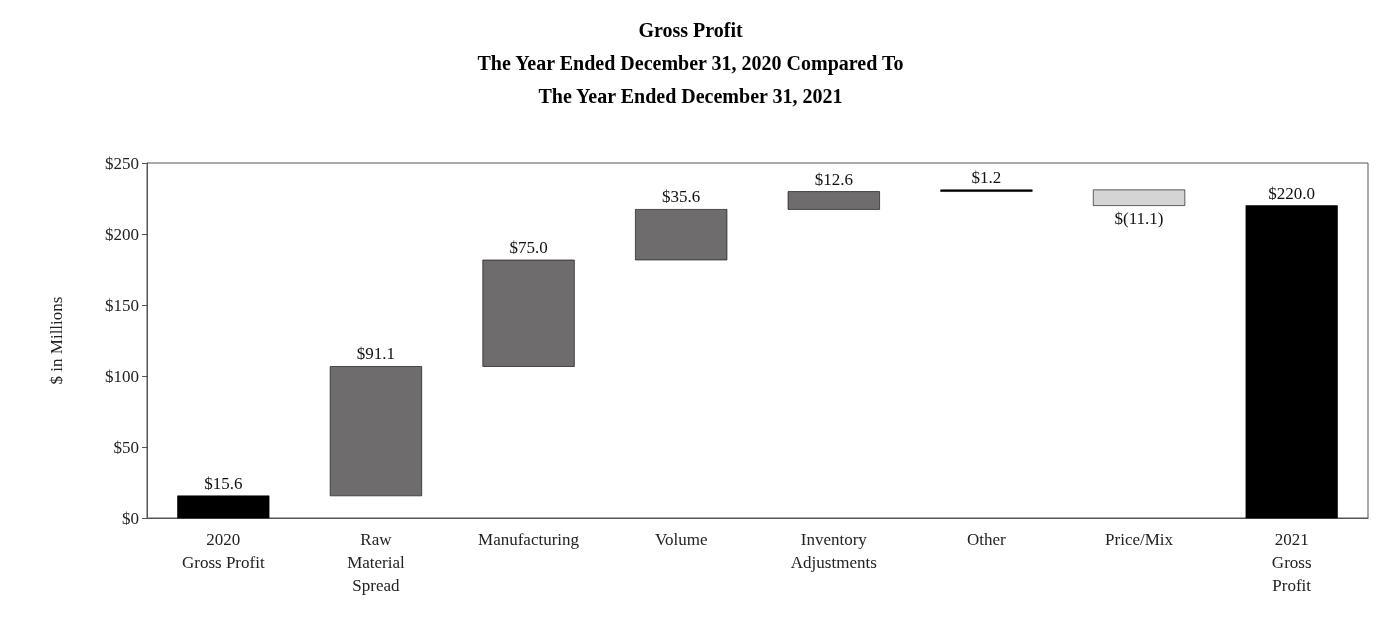 The height and width of the screenshot is (621, 1381). I want to click on data-label: $1.2, so click(986, 177).